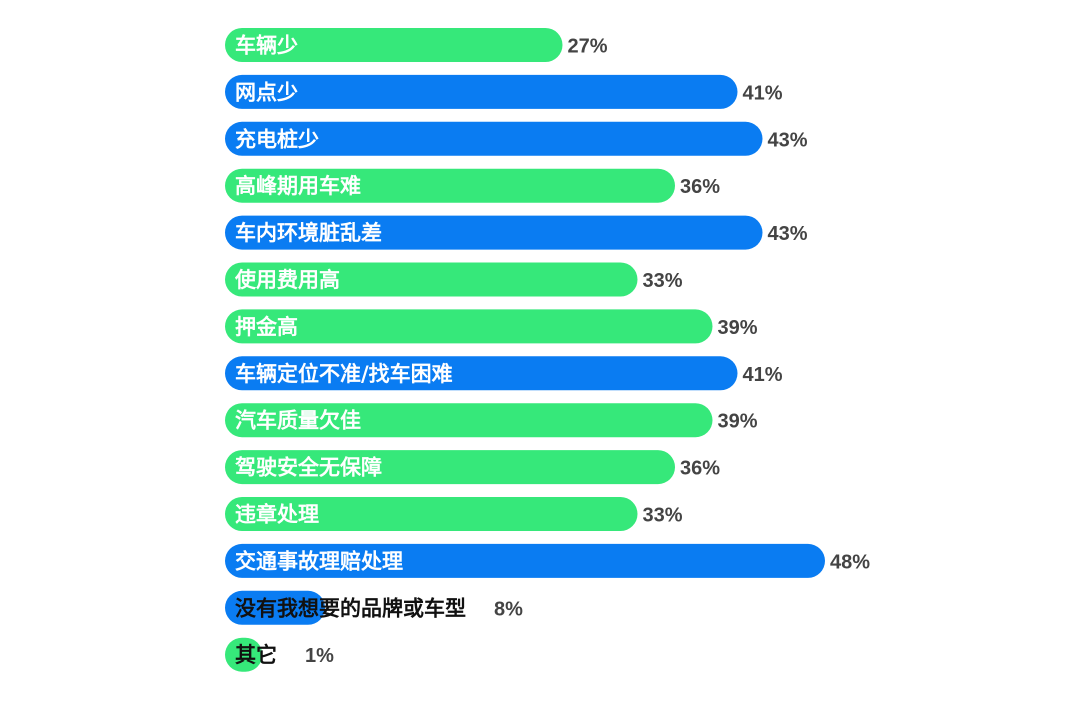 This screenshot has width=1080, height=701. What do you see at coordinates (256, 655) in the screenshot?
I see `bar-category-label-13: 其它` at bounding box center [256, 655].